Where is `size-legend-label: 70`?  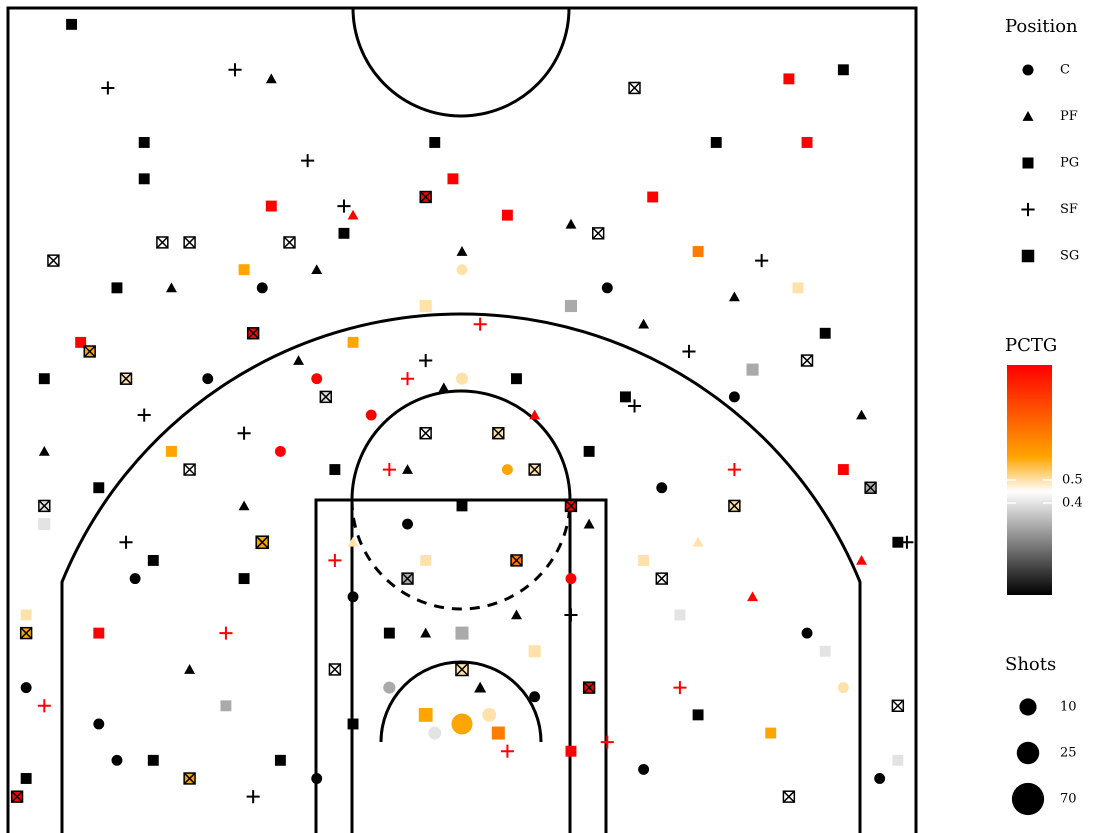
size-legend-label: 70 is located at coordinates (1068, 799).